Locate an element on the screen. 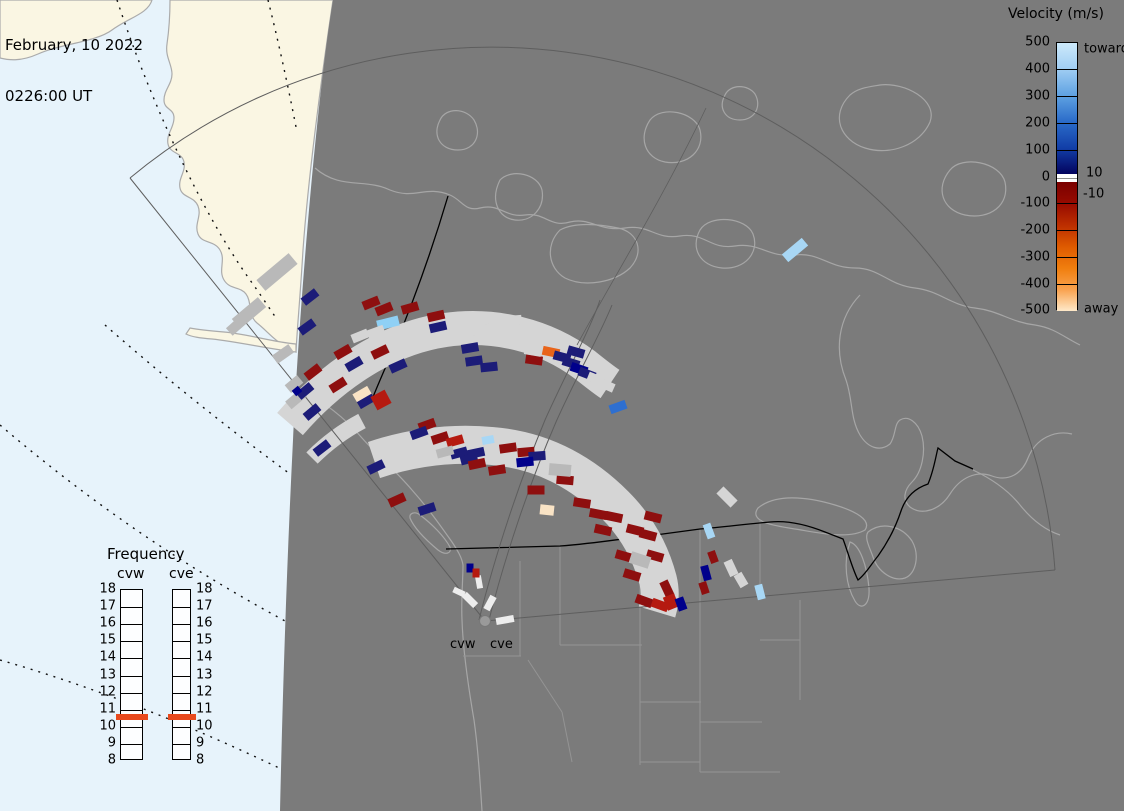  timestamp: February, 10 2022 0226:00 UT is located at coordinates (74, 71).